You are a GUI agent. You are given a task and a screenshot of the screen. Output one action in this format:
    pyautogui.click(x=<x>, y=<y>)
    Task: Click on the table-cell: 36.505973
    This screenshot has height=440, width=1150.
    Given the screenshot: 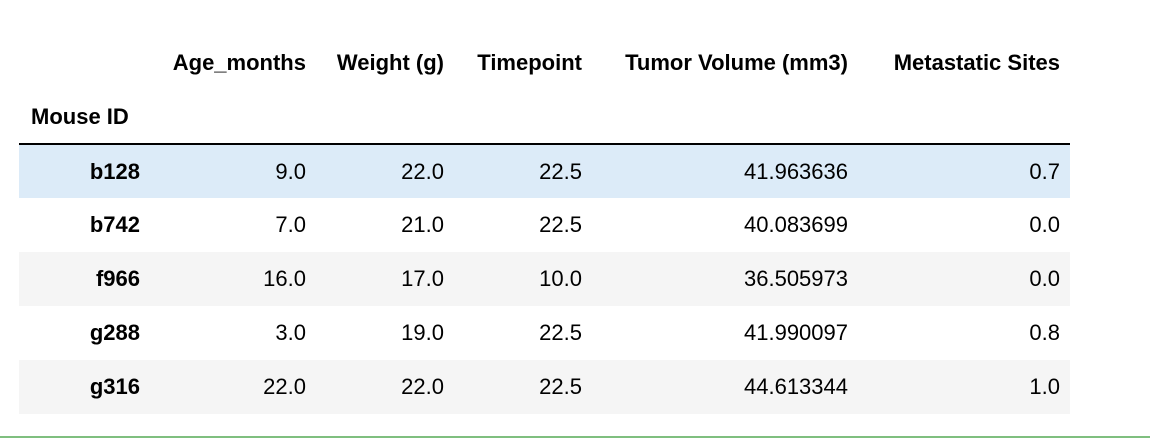 What is the action you would take?
    pyautogui.click(x=796, y=278)
    